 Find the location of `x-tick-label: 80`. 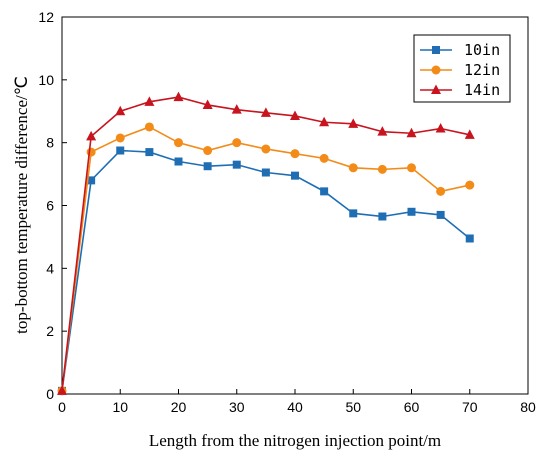

x-tick-label: 80 is located at coordinates (528, 407).